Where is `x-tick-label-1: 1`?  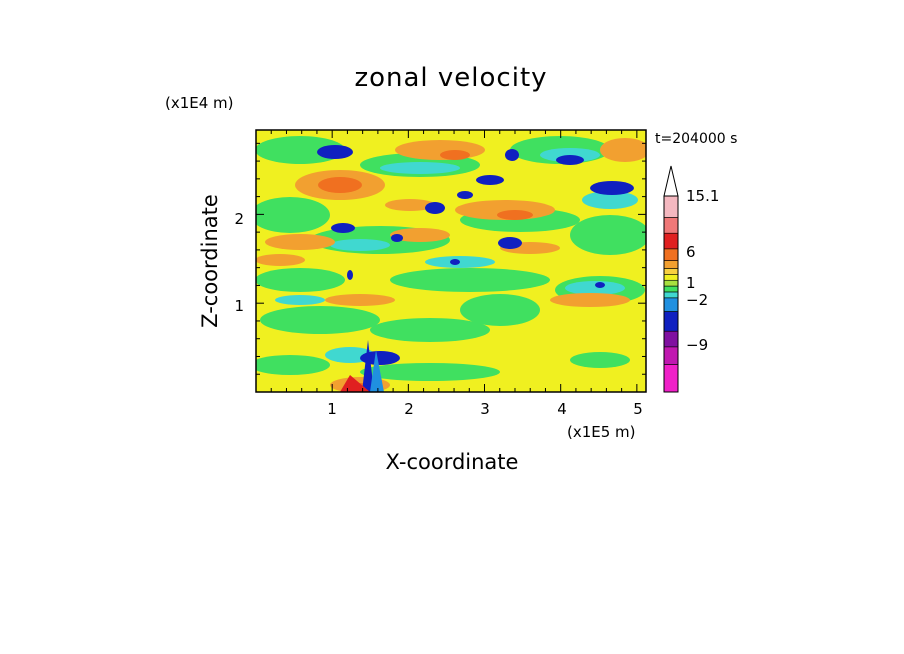 x-tick-label-1: 1 is located at coordinates (332, 409).